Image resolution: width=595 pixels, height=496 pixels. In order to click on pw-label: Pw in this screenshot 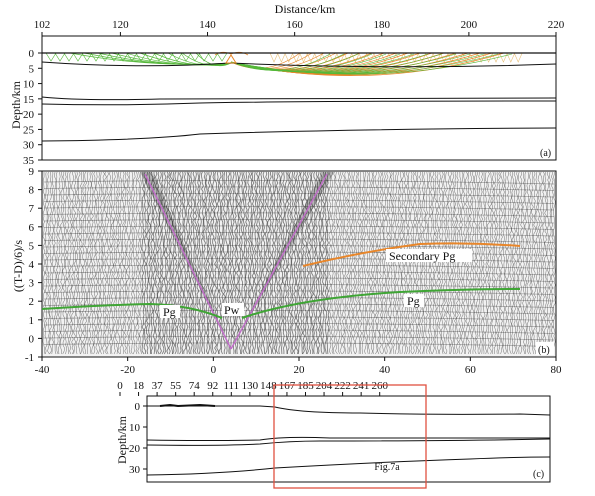, I will do `click(232, 310)`.